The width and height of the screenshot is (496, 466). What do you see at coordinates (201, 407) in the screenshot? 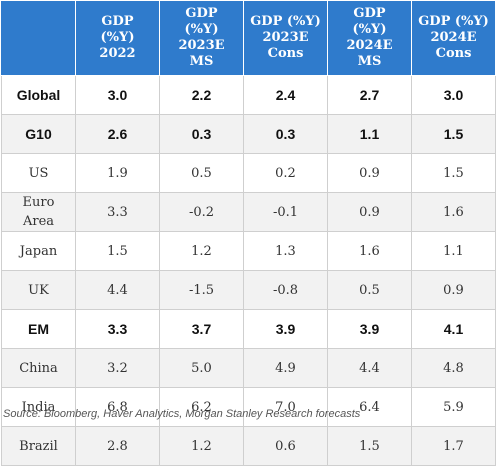
I see `table-cell: 6.2` at bounding box center [201, 407].